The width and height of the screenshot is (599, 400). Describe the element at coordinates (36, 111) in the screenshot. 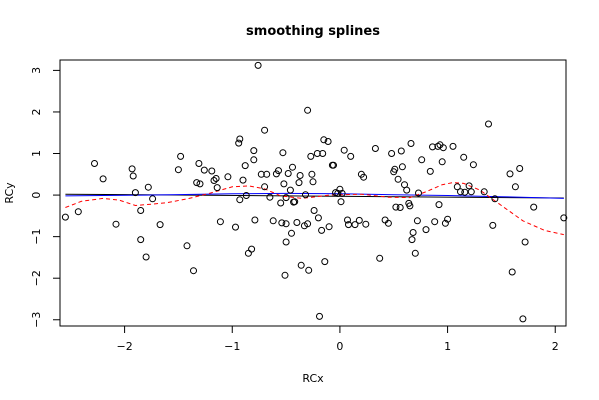

I see `y-tick-label: 2` at that location.